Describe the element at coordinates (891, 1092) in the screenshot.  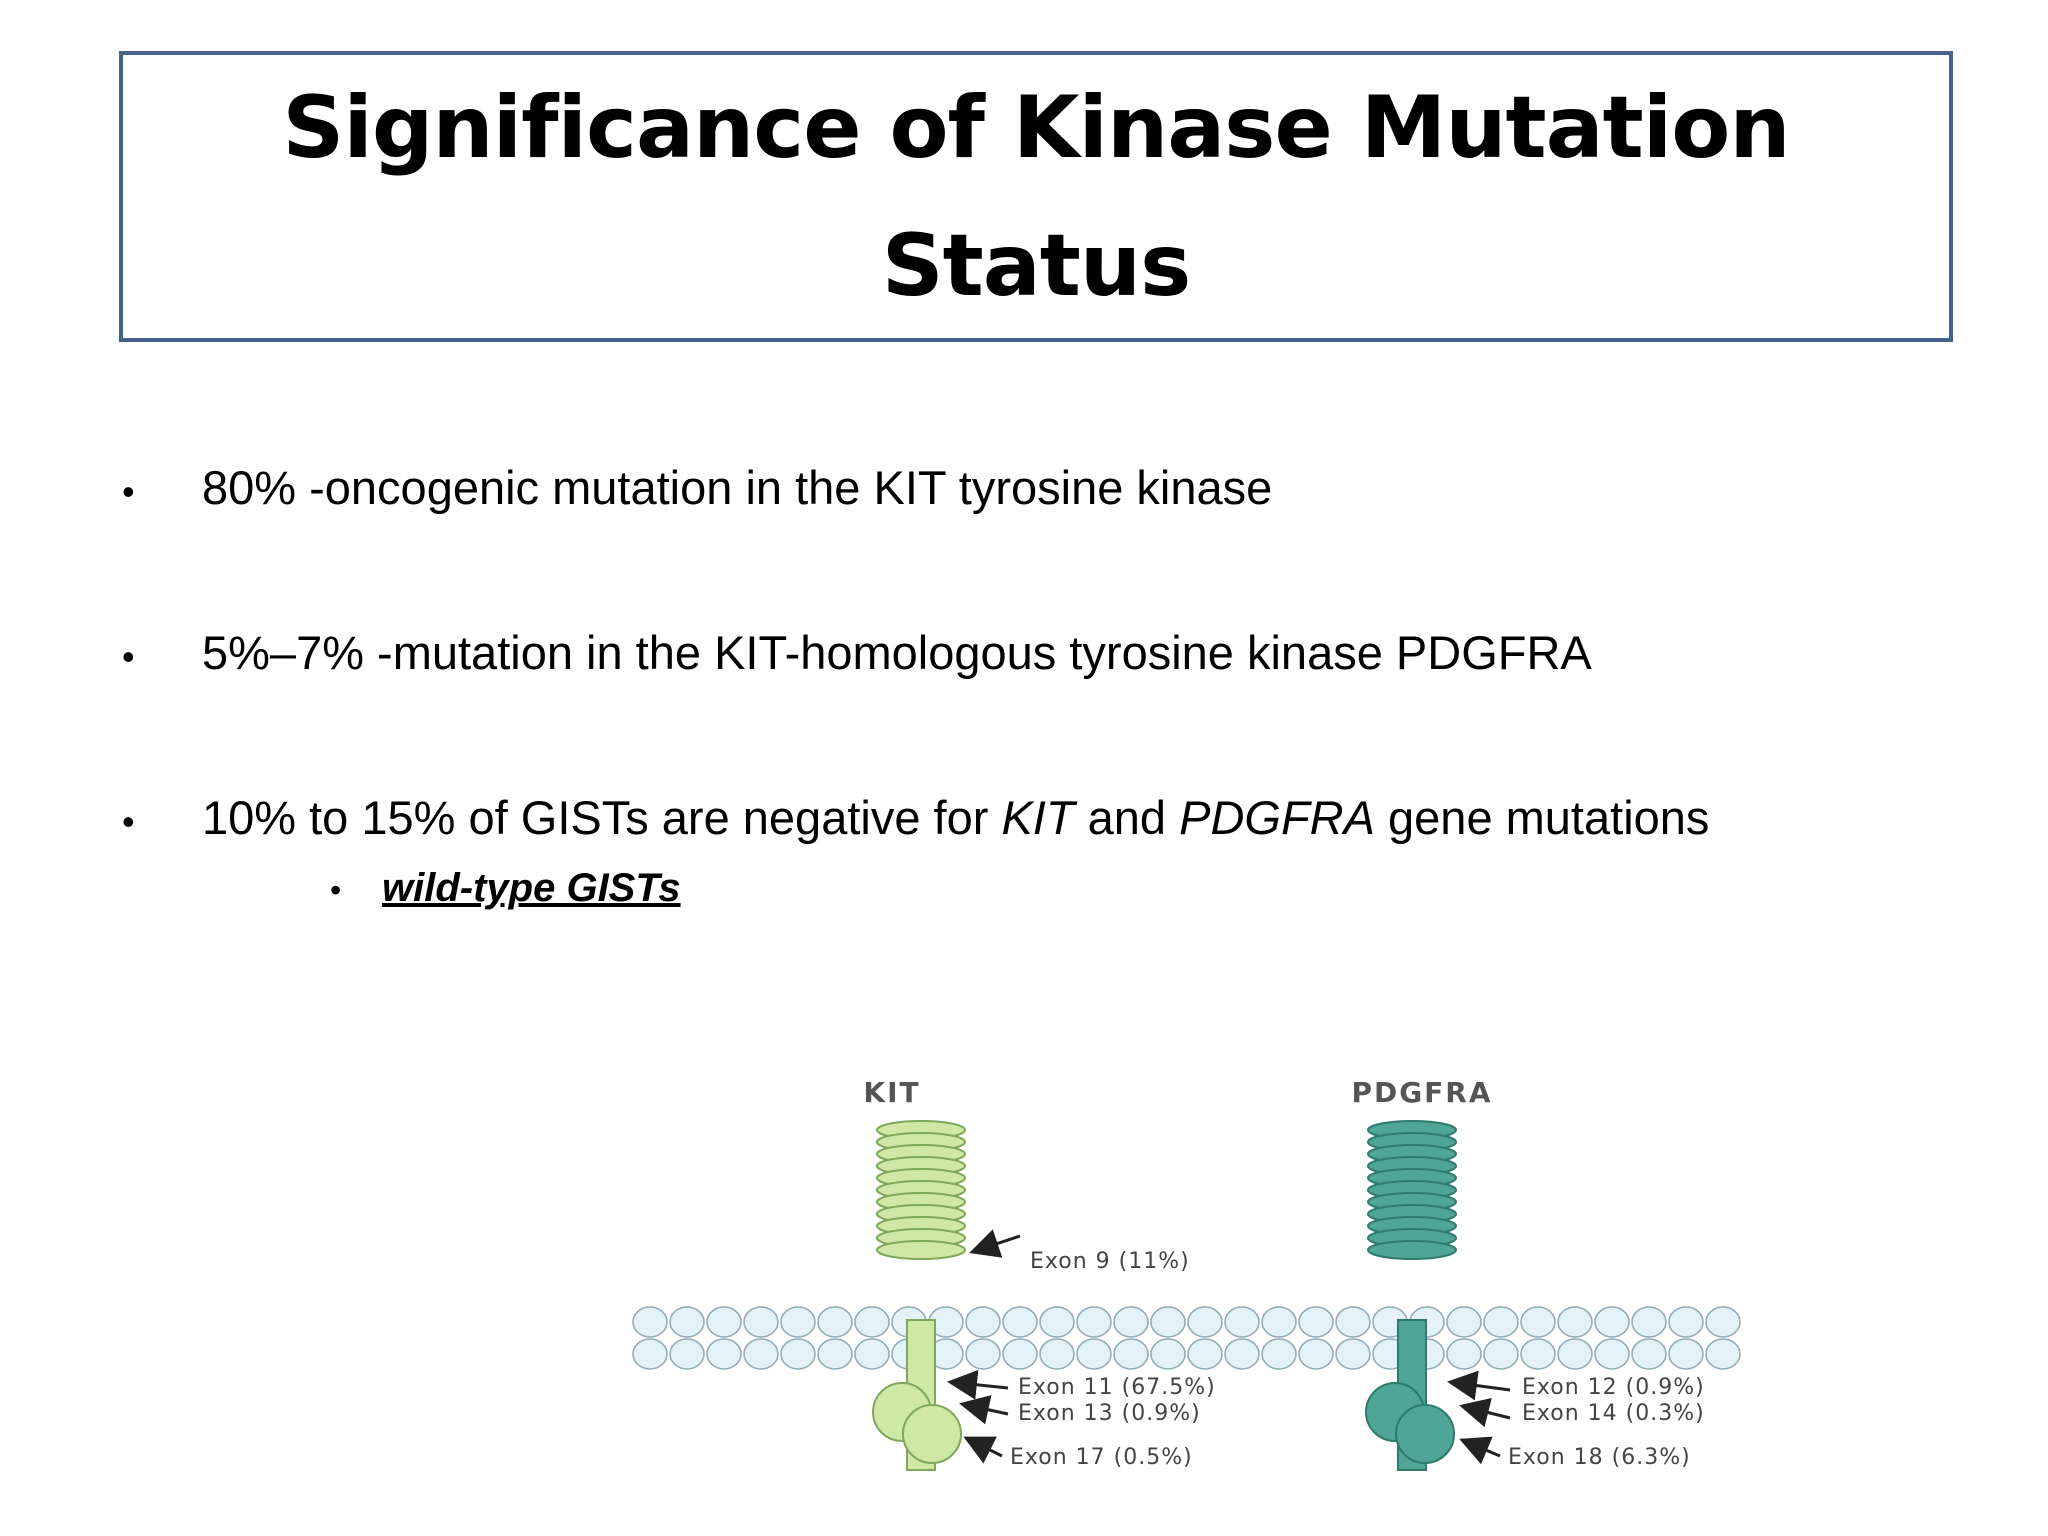
I see `kit-label: KIT` at that location.